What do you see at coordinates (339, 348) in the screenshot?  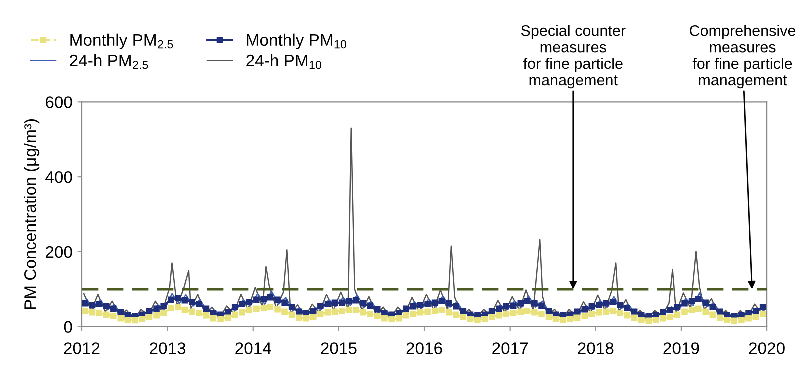 I see `x-tick-label: 2015` at bounding box center [339, 348].